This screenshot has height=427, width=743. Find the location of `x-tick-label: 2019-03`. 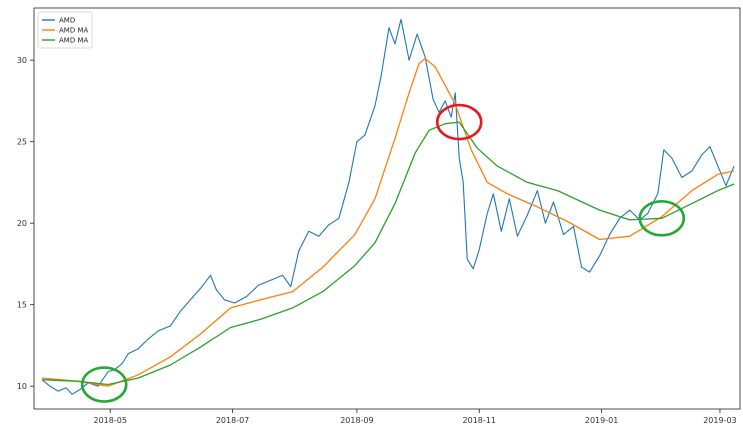

x-tick-label: 2019-03 is located at coordinates (719, 420).